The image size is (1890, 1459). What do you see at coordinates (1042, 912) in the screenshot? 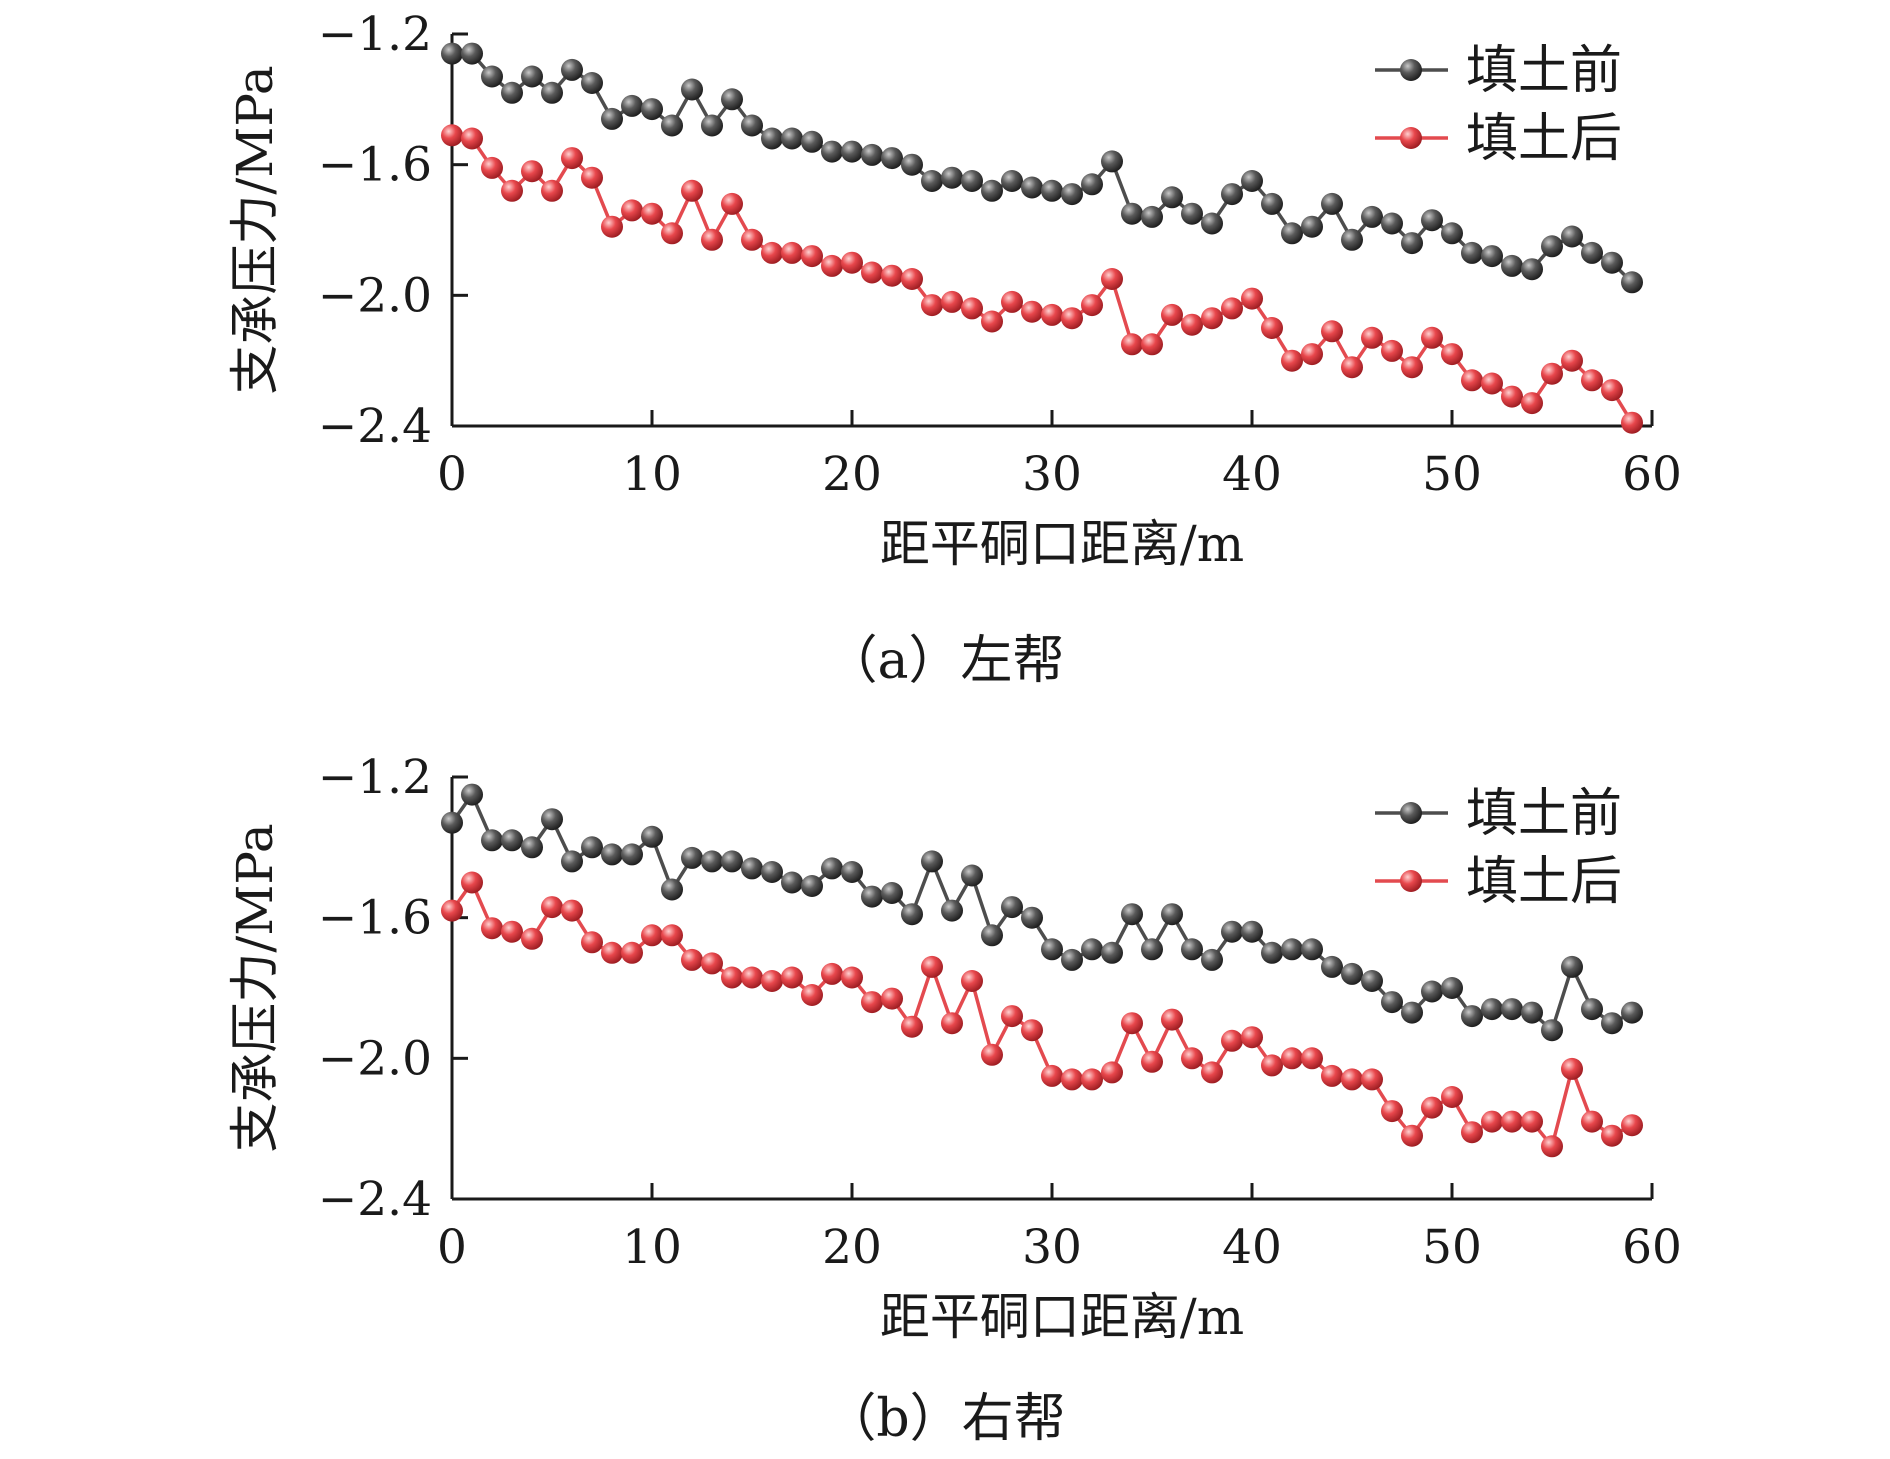
I see `series-before-fill` at bounding box center [1042, 912].